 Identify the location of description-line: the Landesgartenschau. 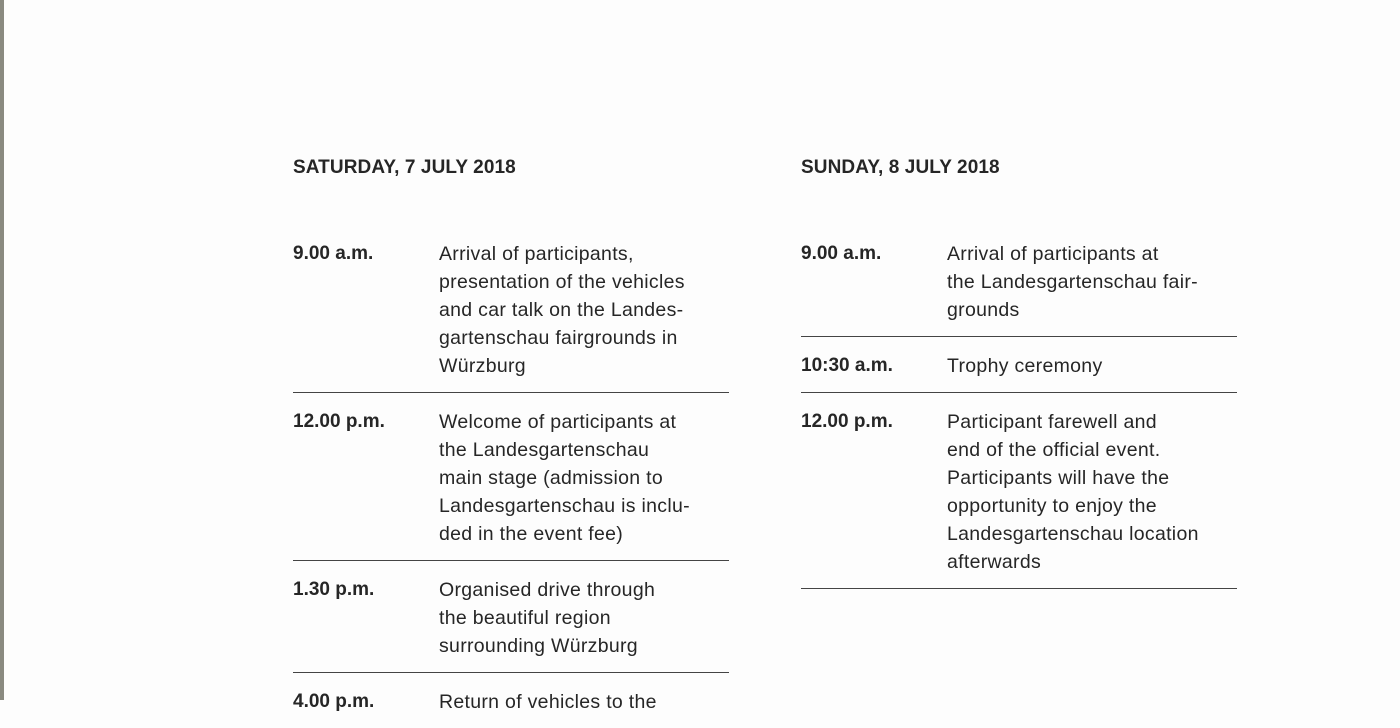
(544, 450).